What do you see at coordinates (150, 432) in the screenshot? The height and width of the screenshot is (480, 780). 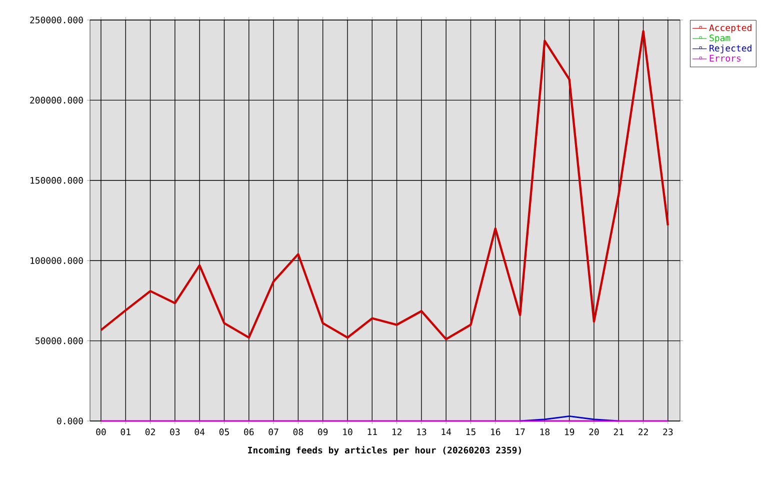 I see `x-tick-label: 02` at bounding box center [150, 432].